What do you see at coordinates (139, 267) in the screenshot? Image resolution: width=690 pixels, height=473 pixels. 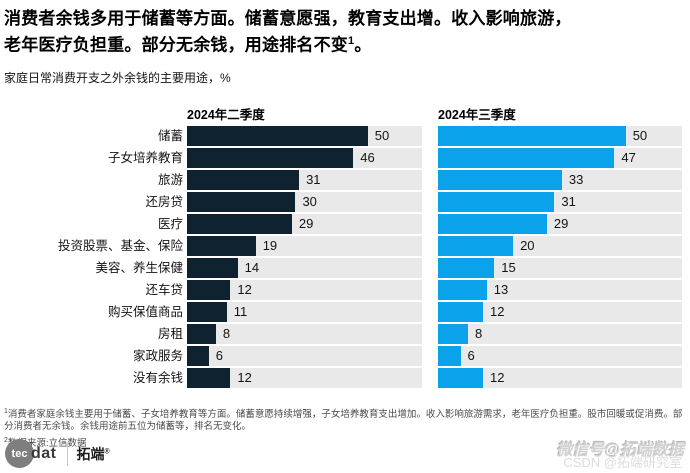 I see `category-label: 美容、养生保健` at bounding box center [139, 267].